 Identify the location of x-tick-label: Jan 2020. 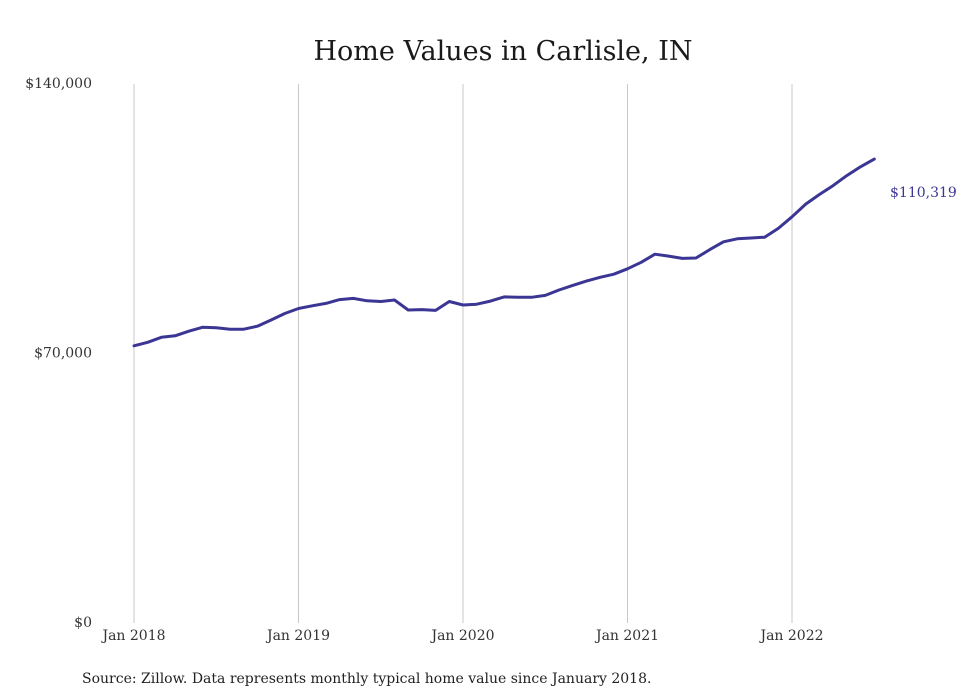
(461, 636).